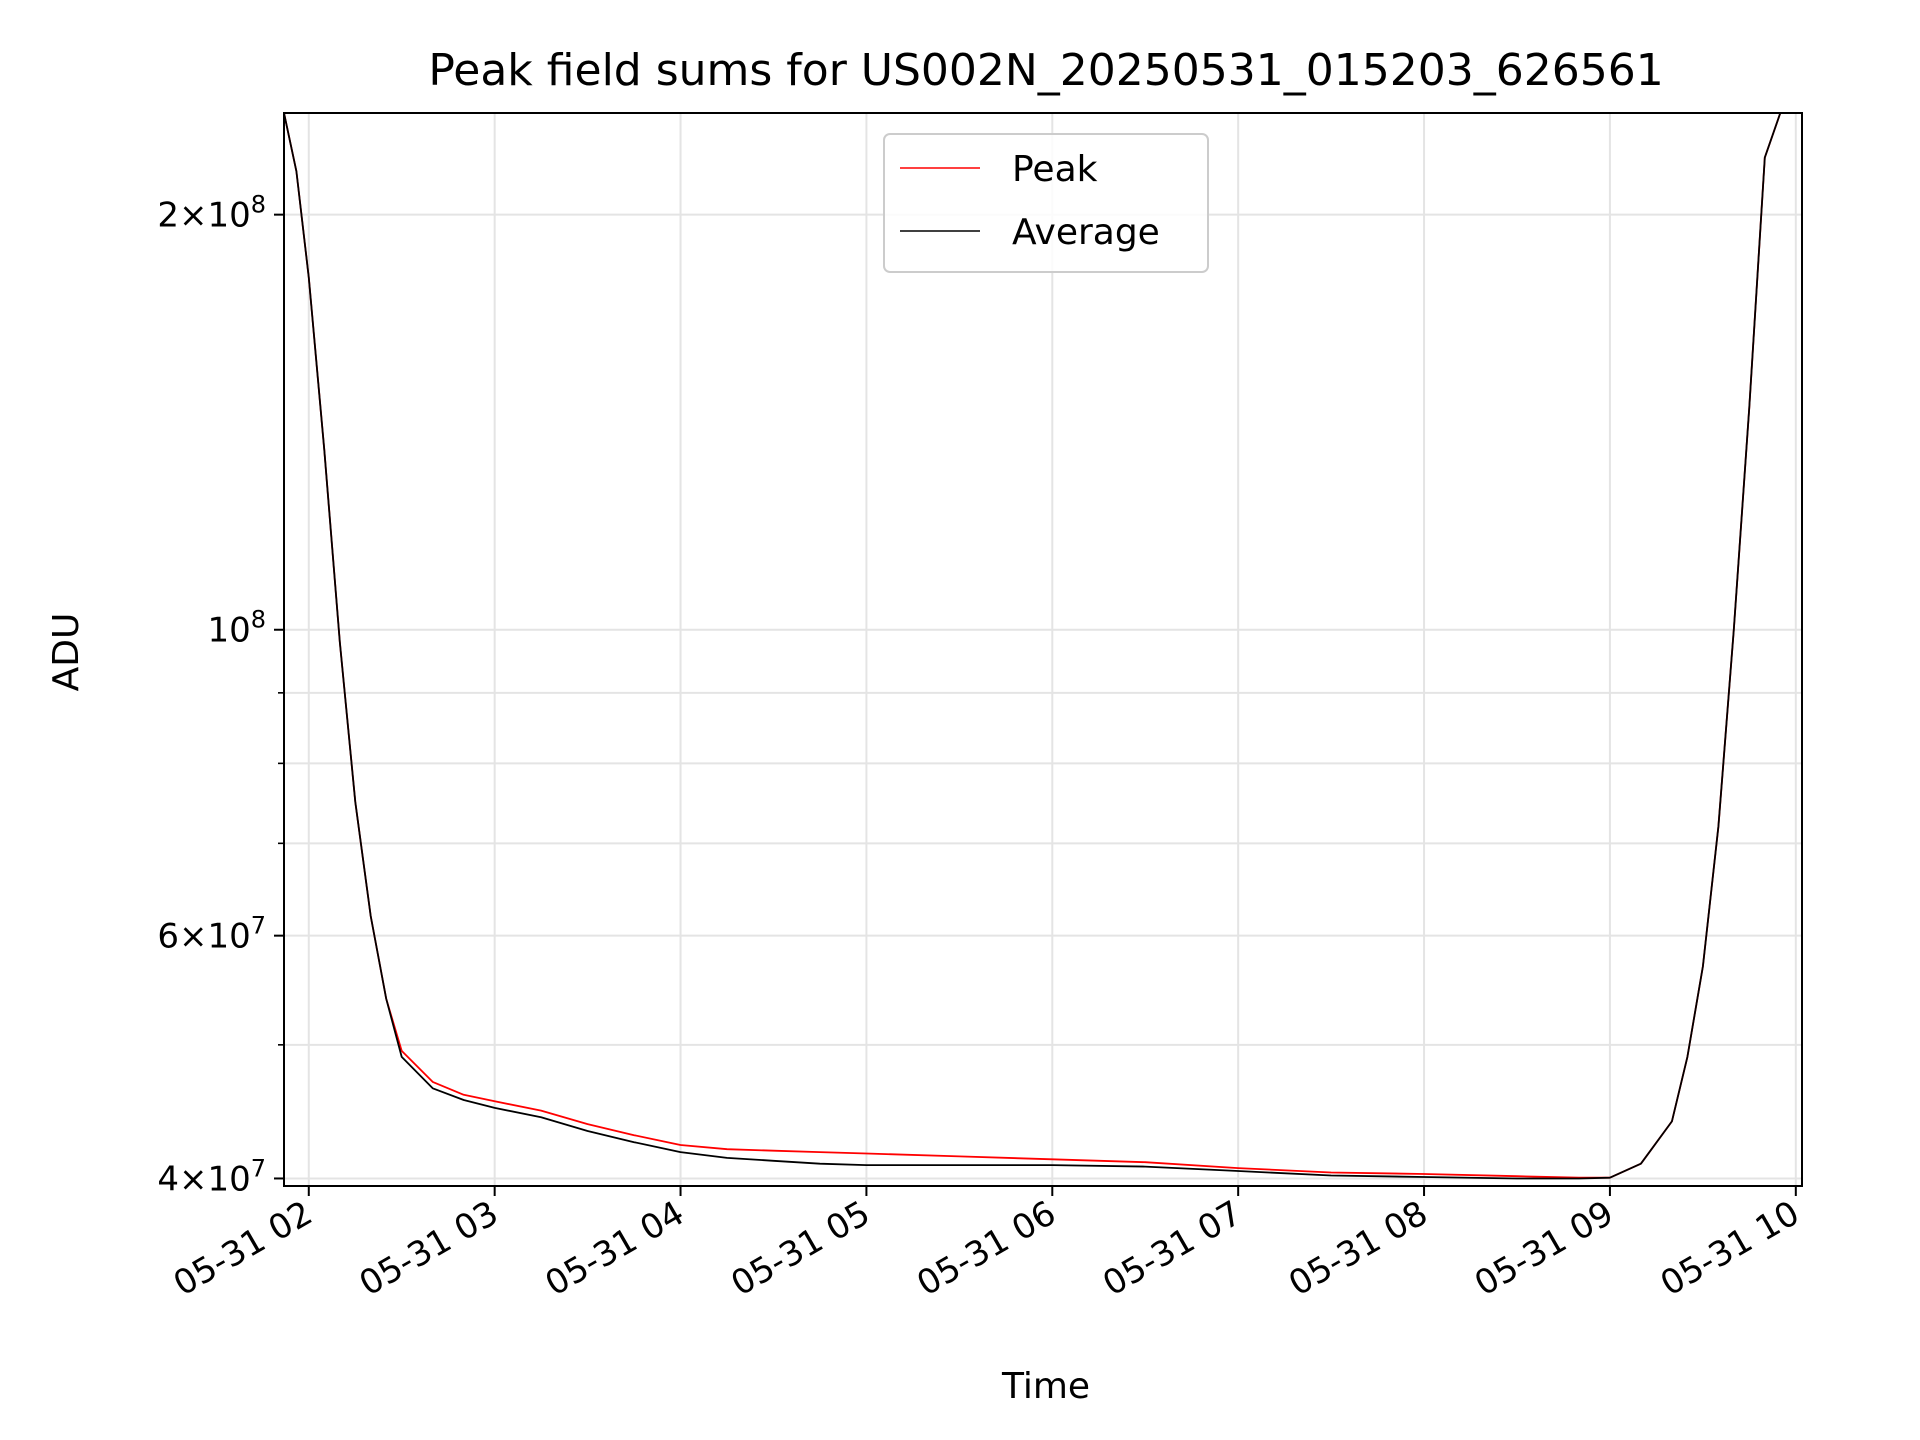  Describe the element at coordinates (236, 628) in the screenshot. I see `y-tick-label: 108` at that location.